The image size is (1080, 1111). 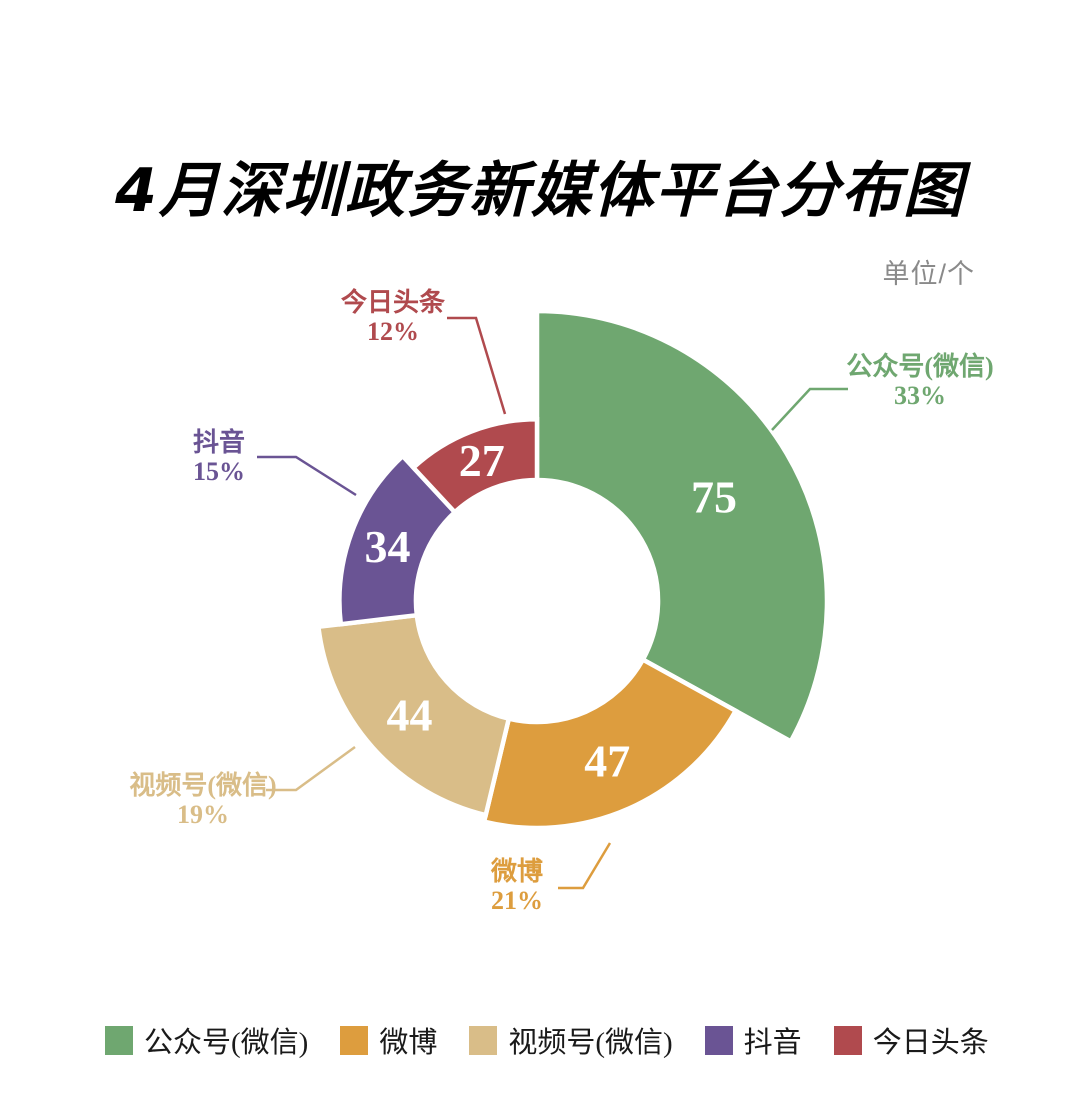 I want to click on legend-item-wechat-official: 公众号(微信), so click(x=206, y=1040).